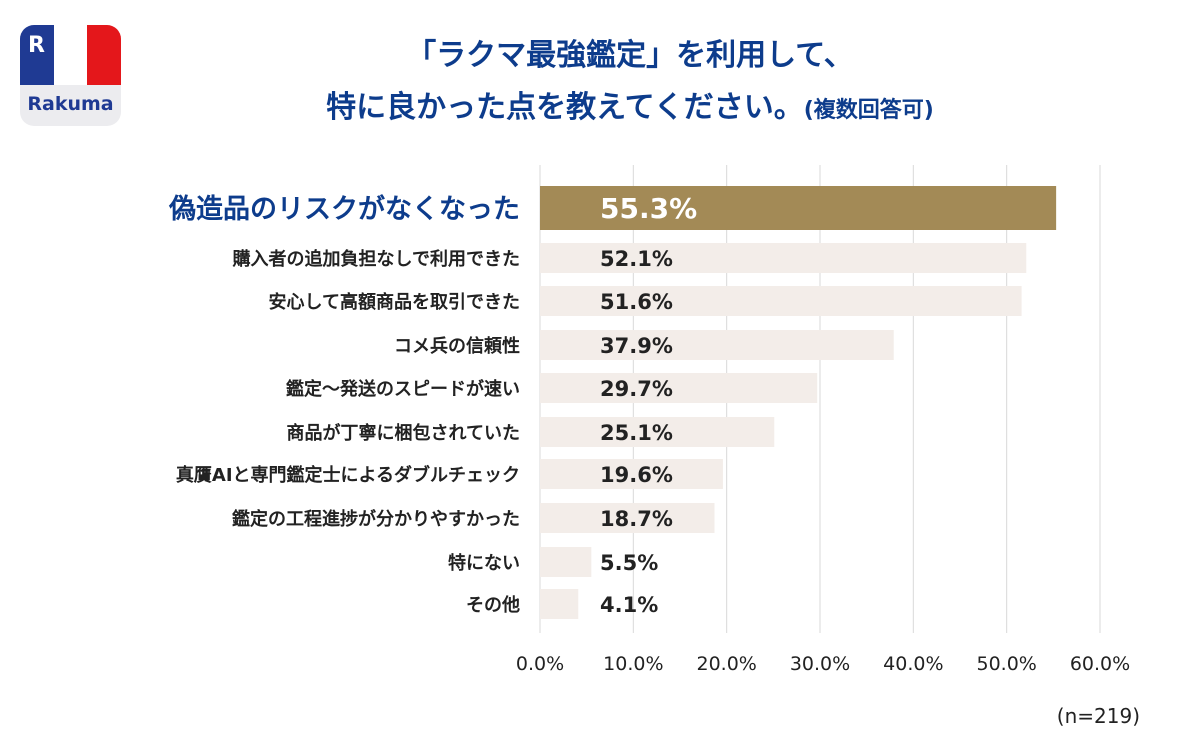  I want to click on data-label: 29.7%, so click(636, 389).